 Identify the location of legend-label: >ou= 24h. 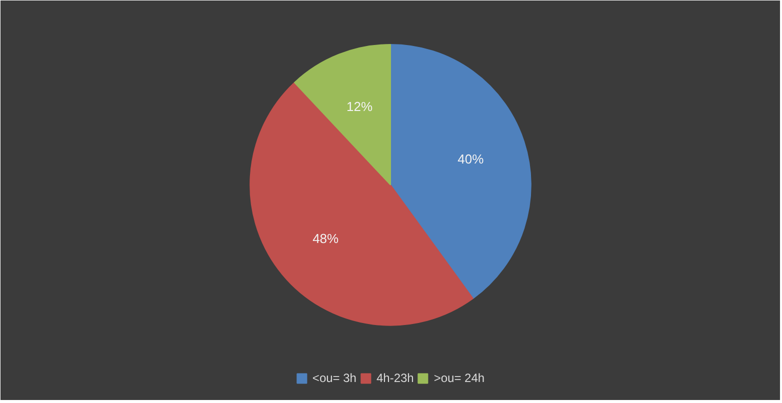
(459, 378).